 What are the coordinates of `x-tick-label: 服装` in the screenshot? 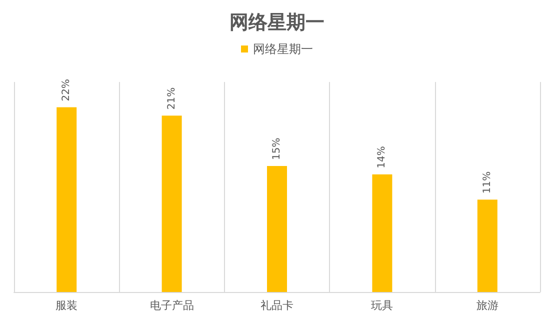 It's located at (67, 305).